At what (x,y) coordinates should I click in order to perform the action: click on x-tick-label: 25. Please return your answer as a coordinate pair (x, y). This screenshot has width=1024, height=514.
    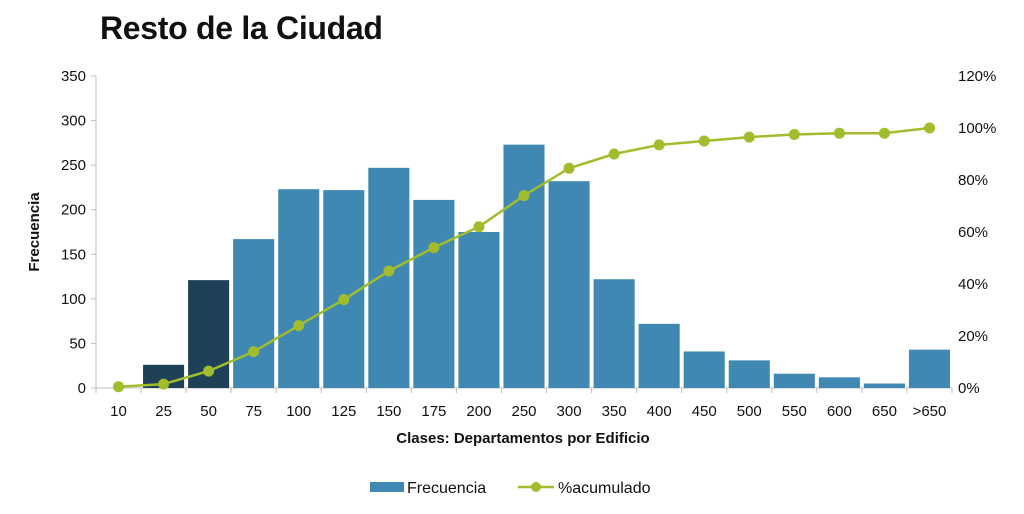
    Looking at the image, I should click on (163, 411).